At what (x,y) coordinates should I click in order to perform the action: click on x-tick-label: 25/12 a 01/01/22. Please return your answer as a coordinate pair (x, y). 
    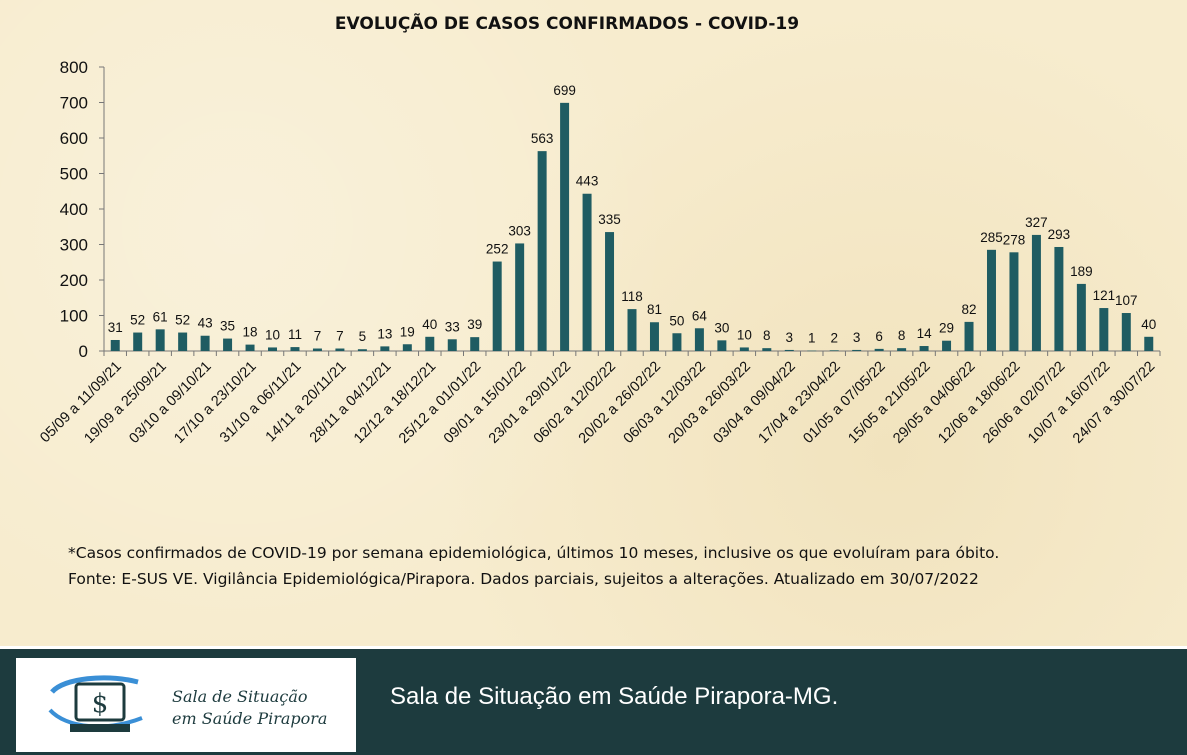
    Looking at the image, I should click on (440, 403).